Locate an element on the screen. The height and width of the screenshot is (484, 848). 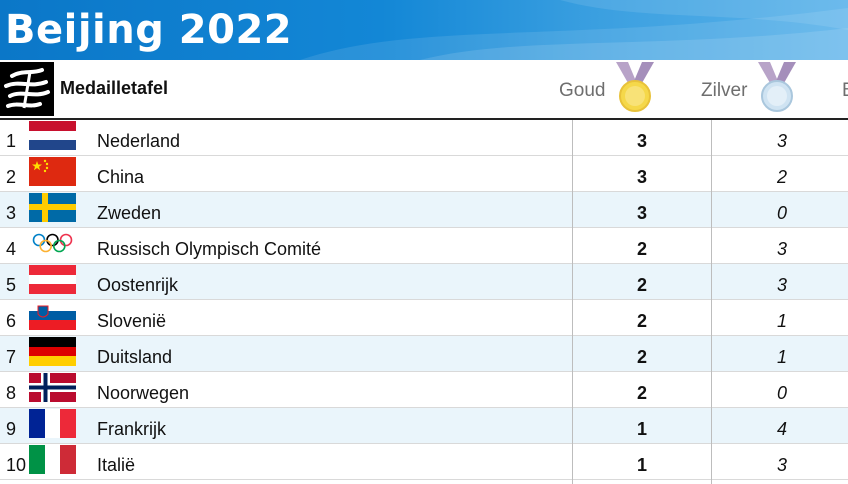
rank: 2 is located at coordinates (11, 177).